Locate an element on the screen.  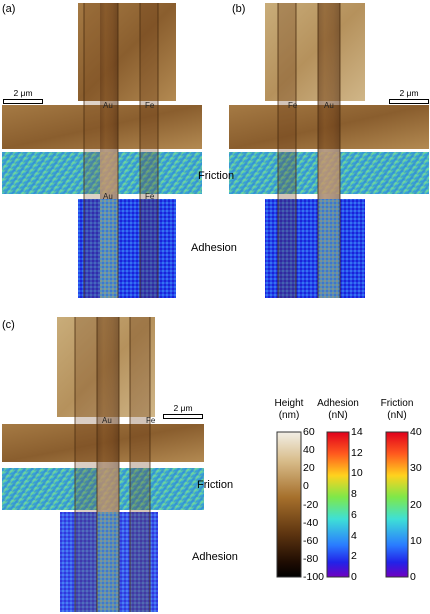
friction-tick-label: 0 is located at coordinates (413, 577).